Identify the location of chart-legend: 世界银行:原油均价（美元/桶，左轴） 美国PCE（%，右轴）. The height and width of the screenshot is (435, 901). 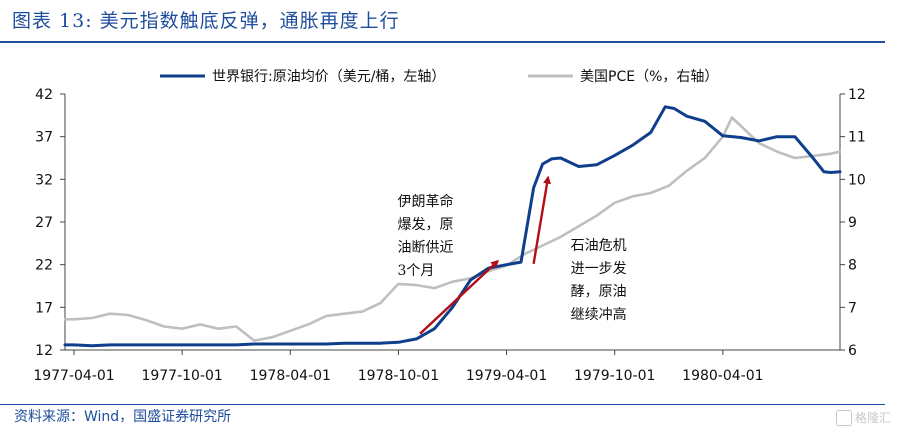
(439, 77).